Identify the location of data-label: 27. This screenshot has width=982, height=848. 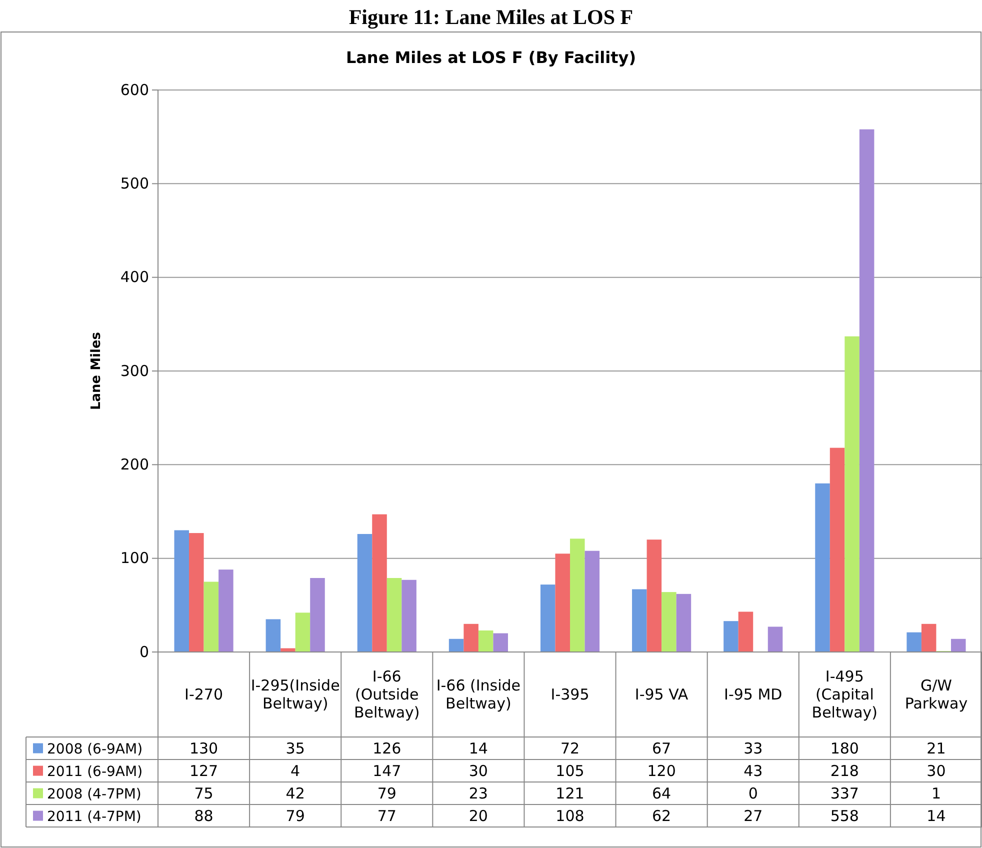
(753, 815).